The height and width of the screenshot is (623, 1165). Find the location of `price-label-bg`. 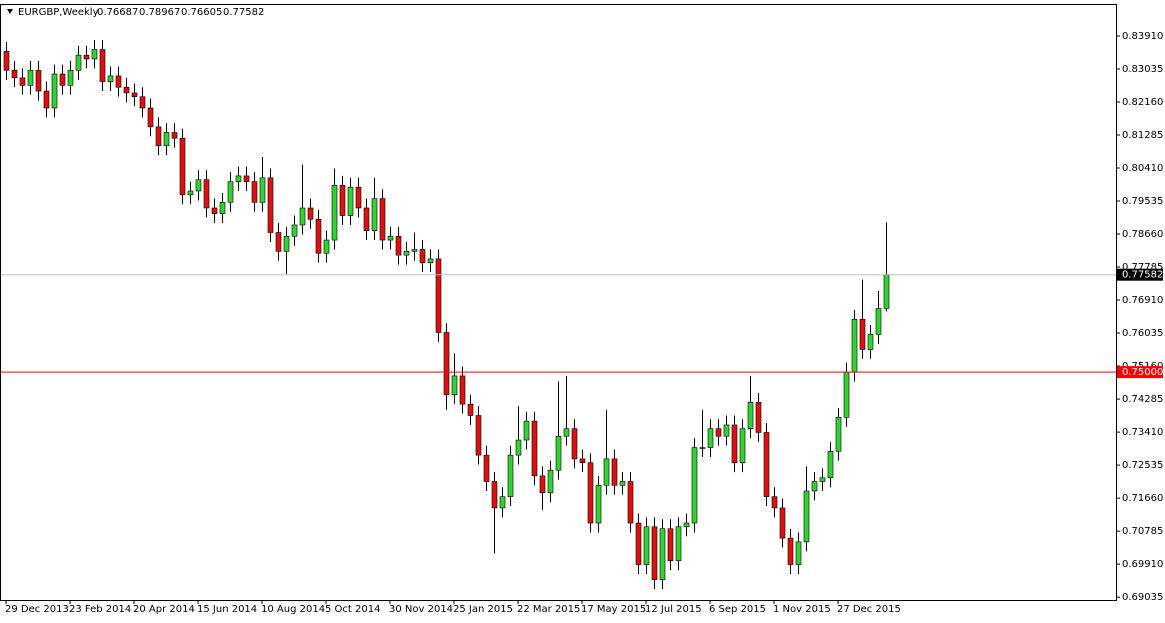

price-label-bg is located at coordinates (1140, 372).